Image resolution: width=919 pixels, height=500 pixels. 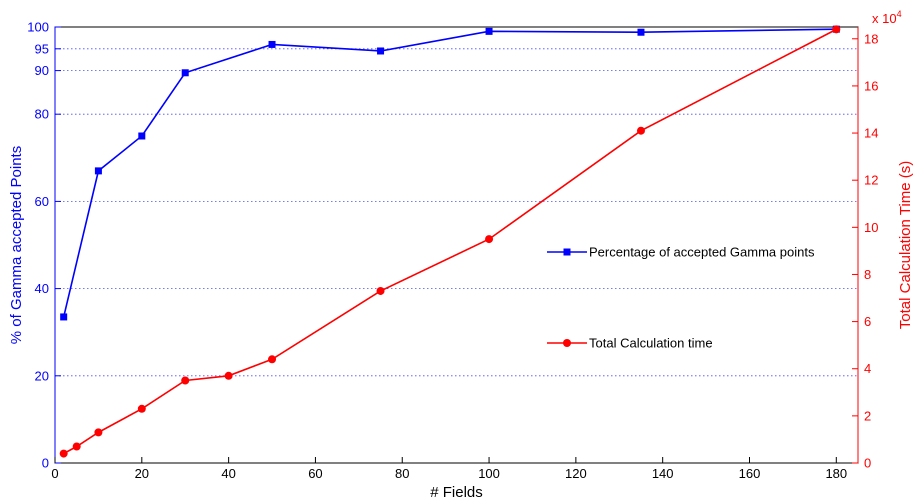 I want to click on right-tick-label: 0, so click(x=867, y=463).